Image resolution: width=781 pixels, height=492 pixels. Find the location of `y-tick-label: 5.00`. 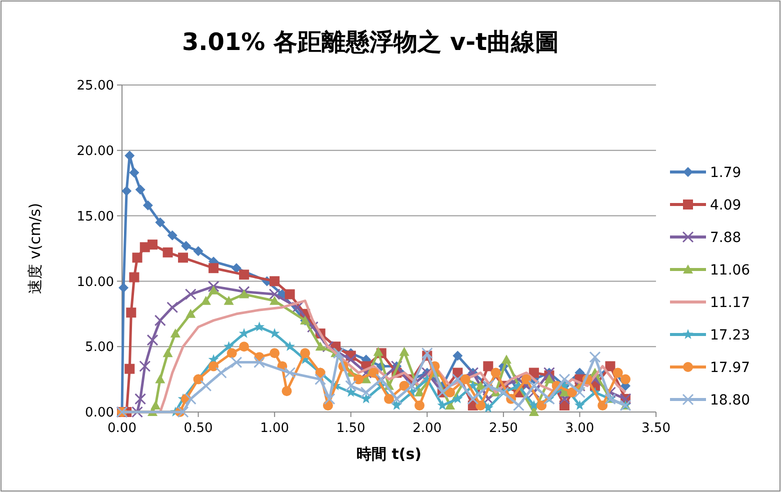

y-tick-label: 5.00 is located at coordinates (99, 348).